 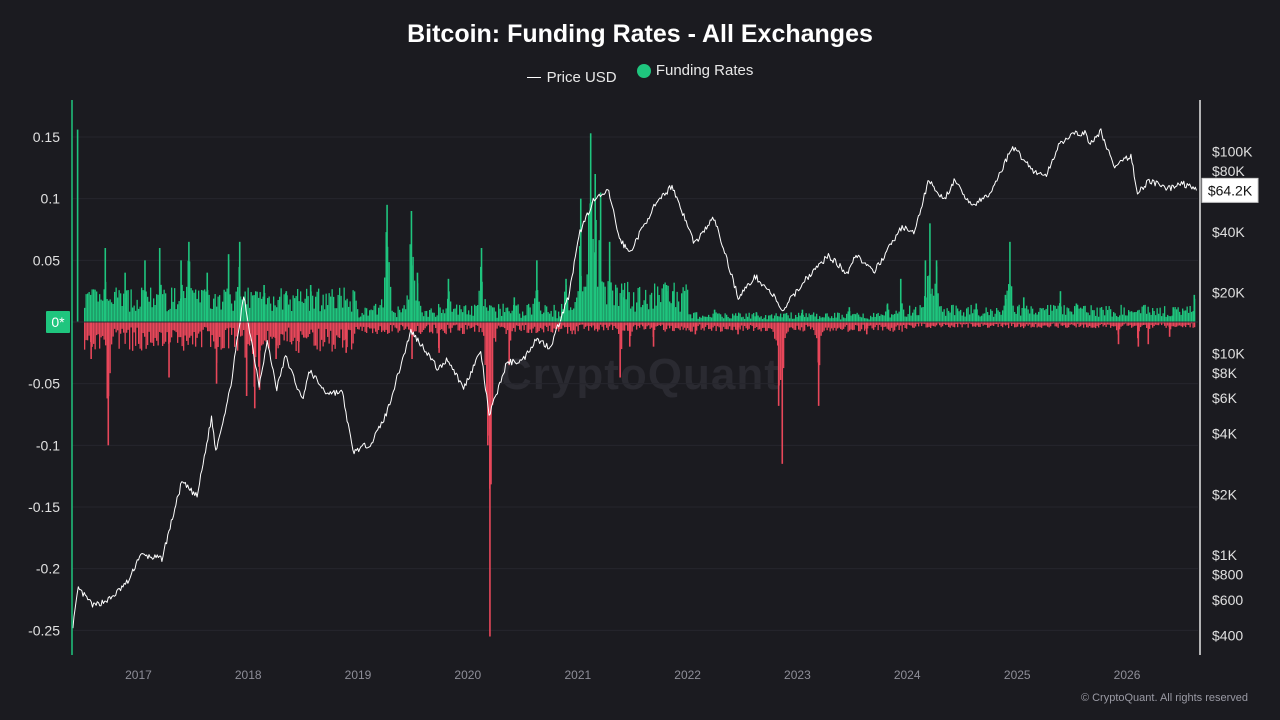 What do you see at coordinates (44, 507) in the screenshot?
I see `left-tick-label: -0.15` at bounding box center [44, 507].